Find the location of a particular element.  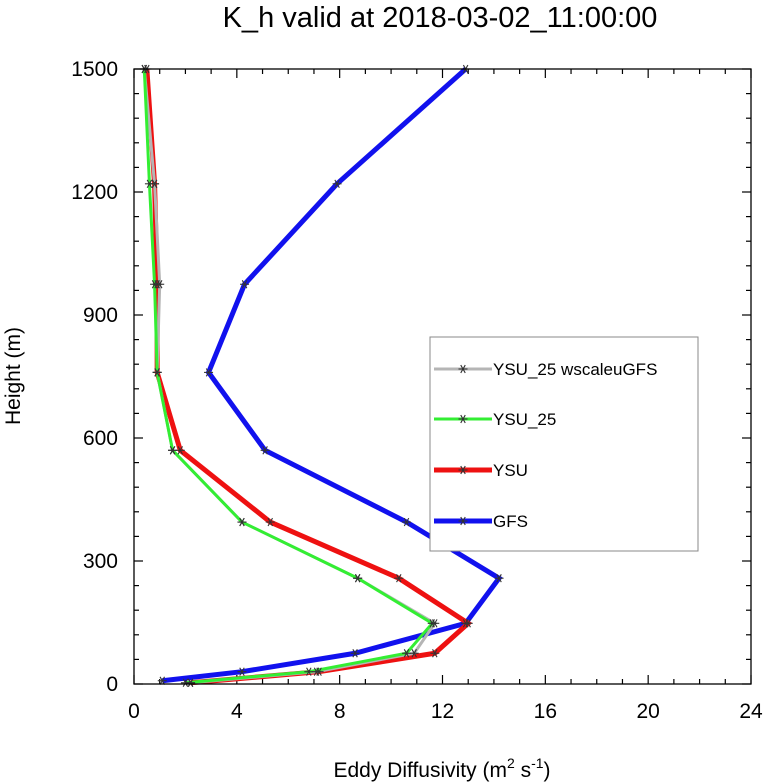

y-tick-label: 900 is located at coordinates (100, 315).